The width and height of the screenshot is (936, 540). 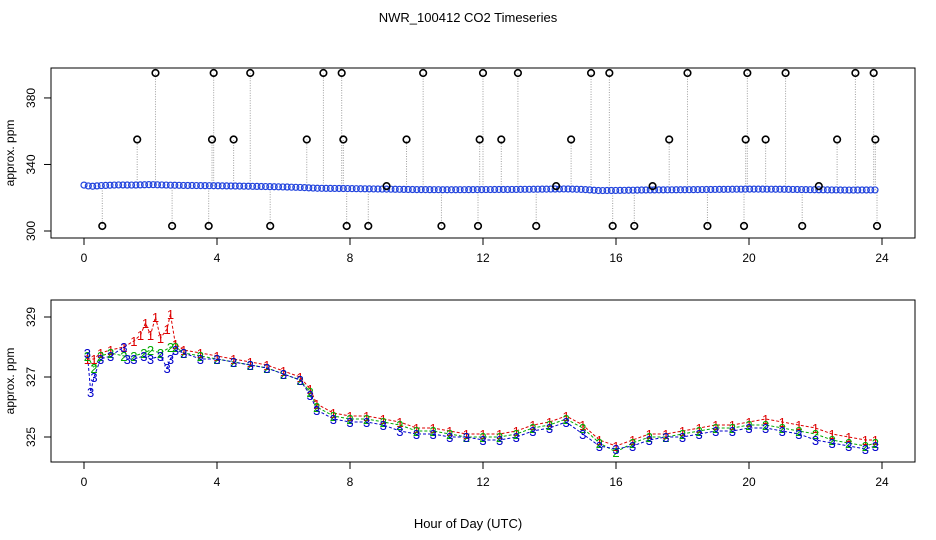 I want to click on x-tick-label: 0, so click(x=84, y=258).